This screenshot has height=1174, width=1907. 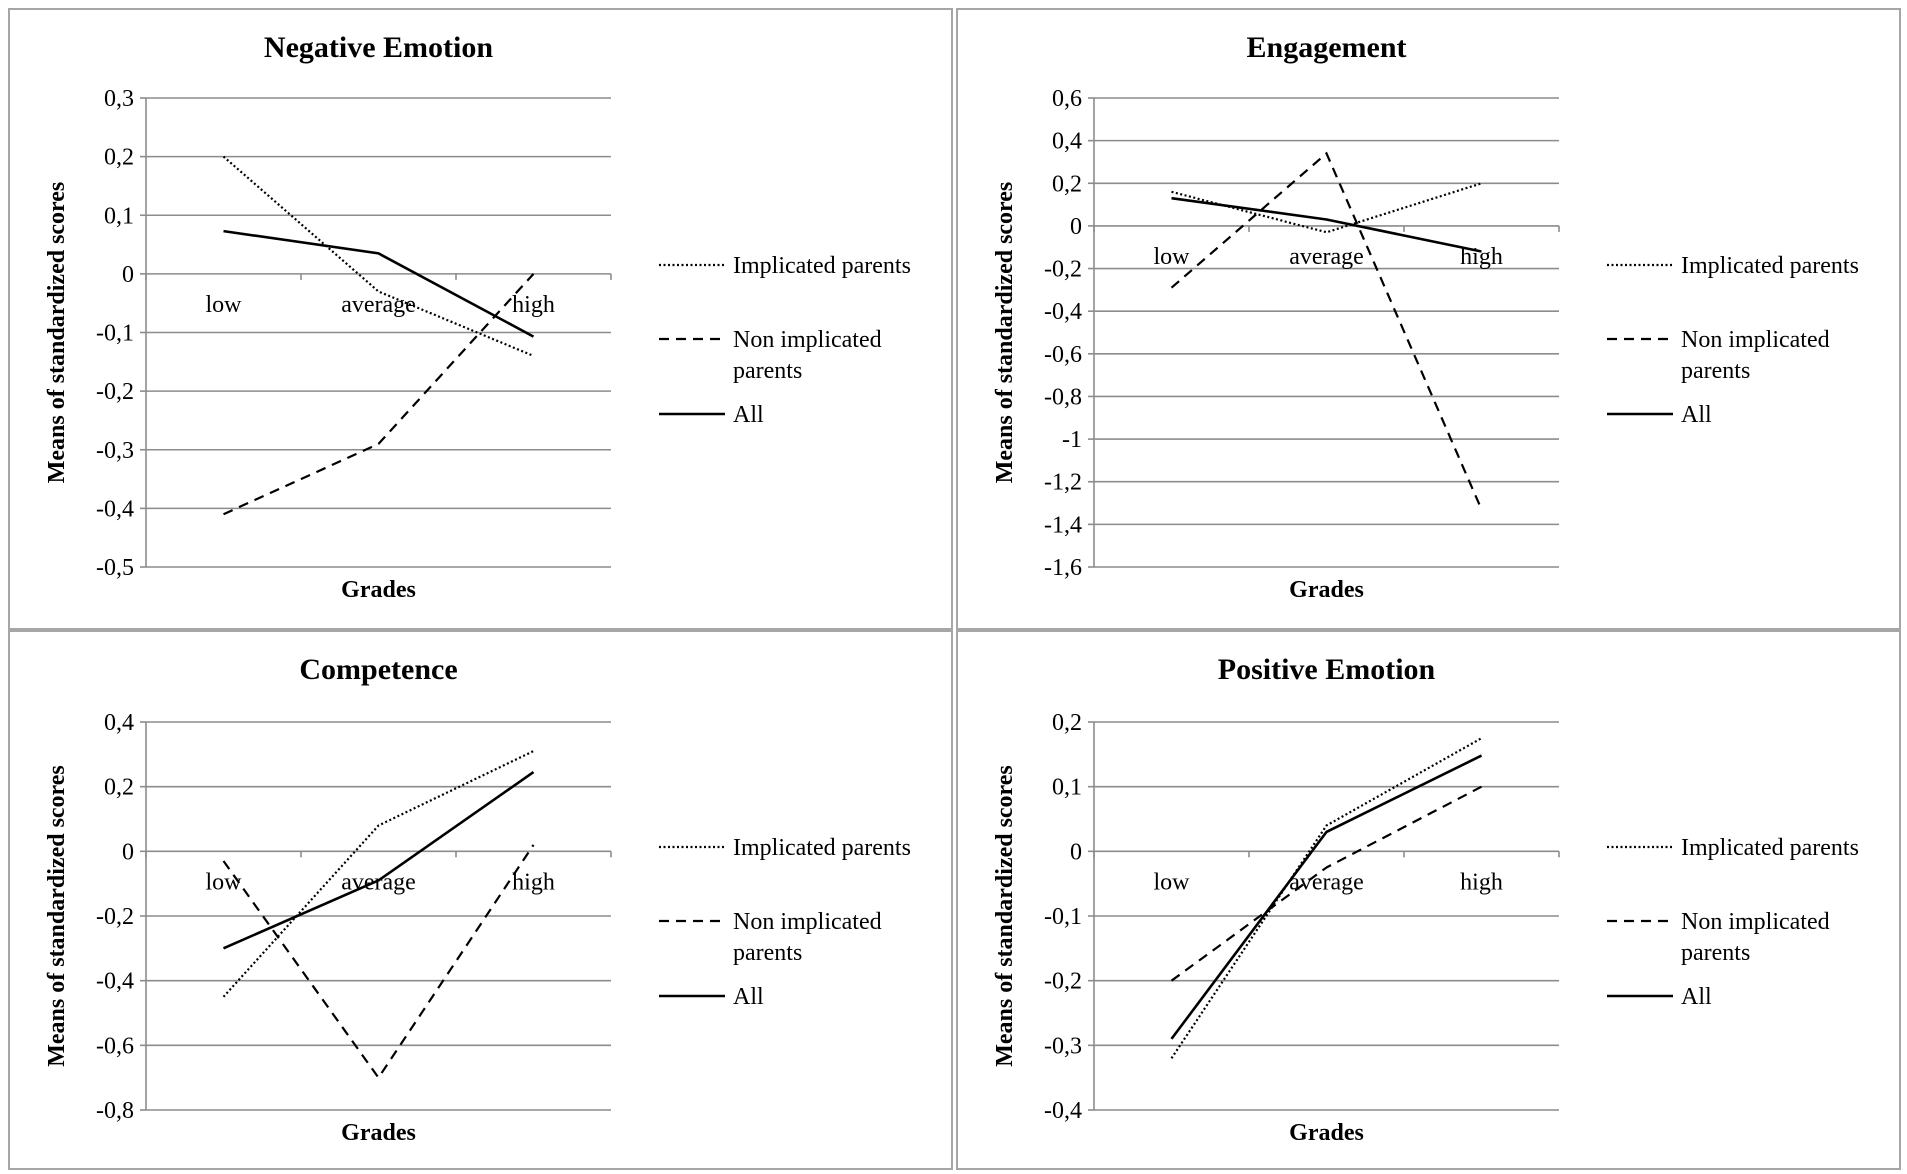 What do you see at coordinates (378, 669) in the screenshot?
I see `chart-title: Competence` at bounding box center [378, 669].